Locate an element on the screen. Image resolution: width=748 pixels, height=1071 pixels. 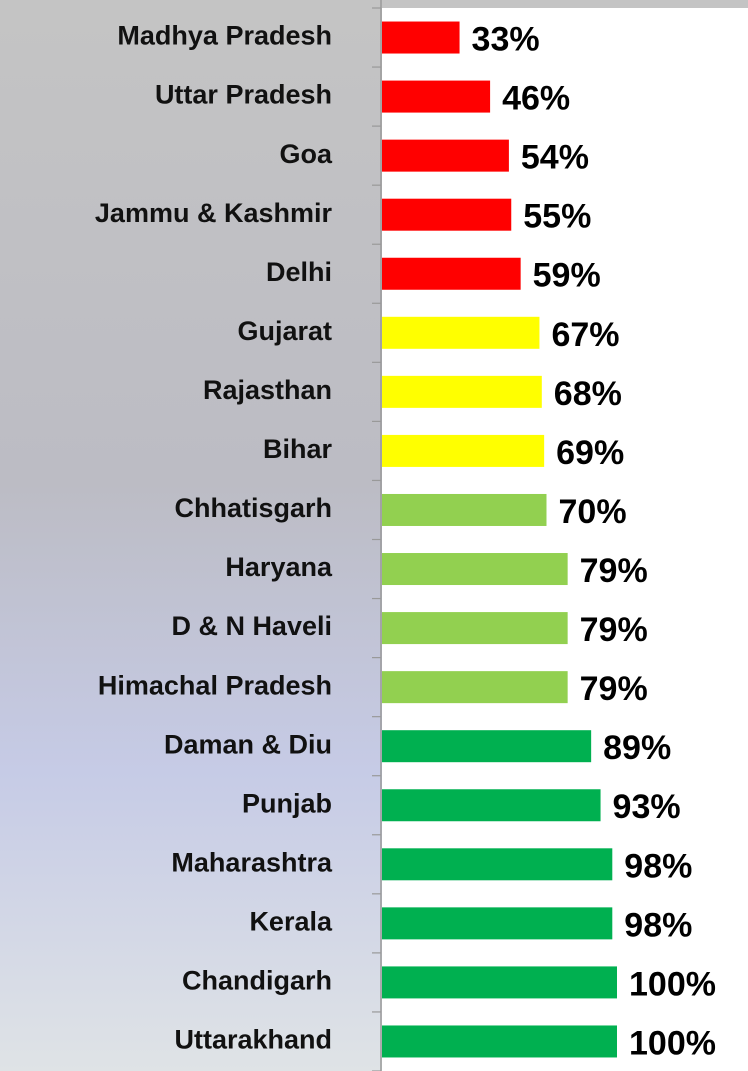
value-label: 69% is located at coordinates (590, 453).